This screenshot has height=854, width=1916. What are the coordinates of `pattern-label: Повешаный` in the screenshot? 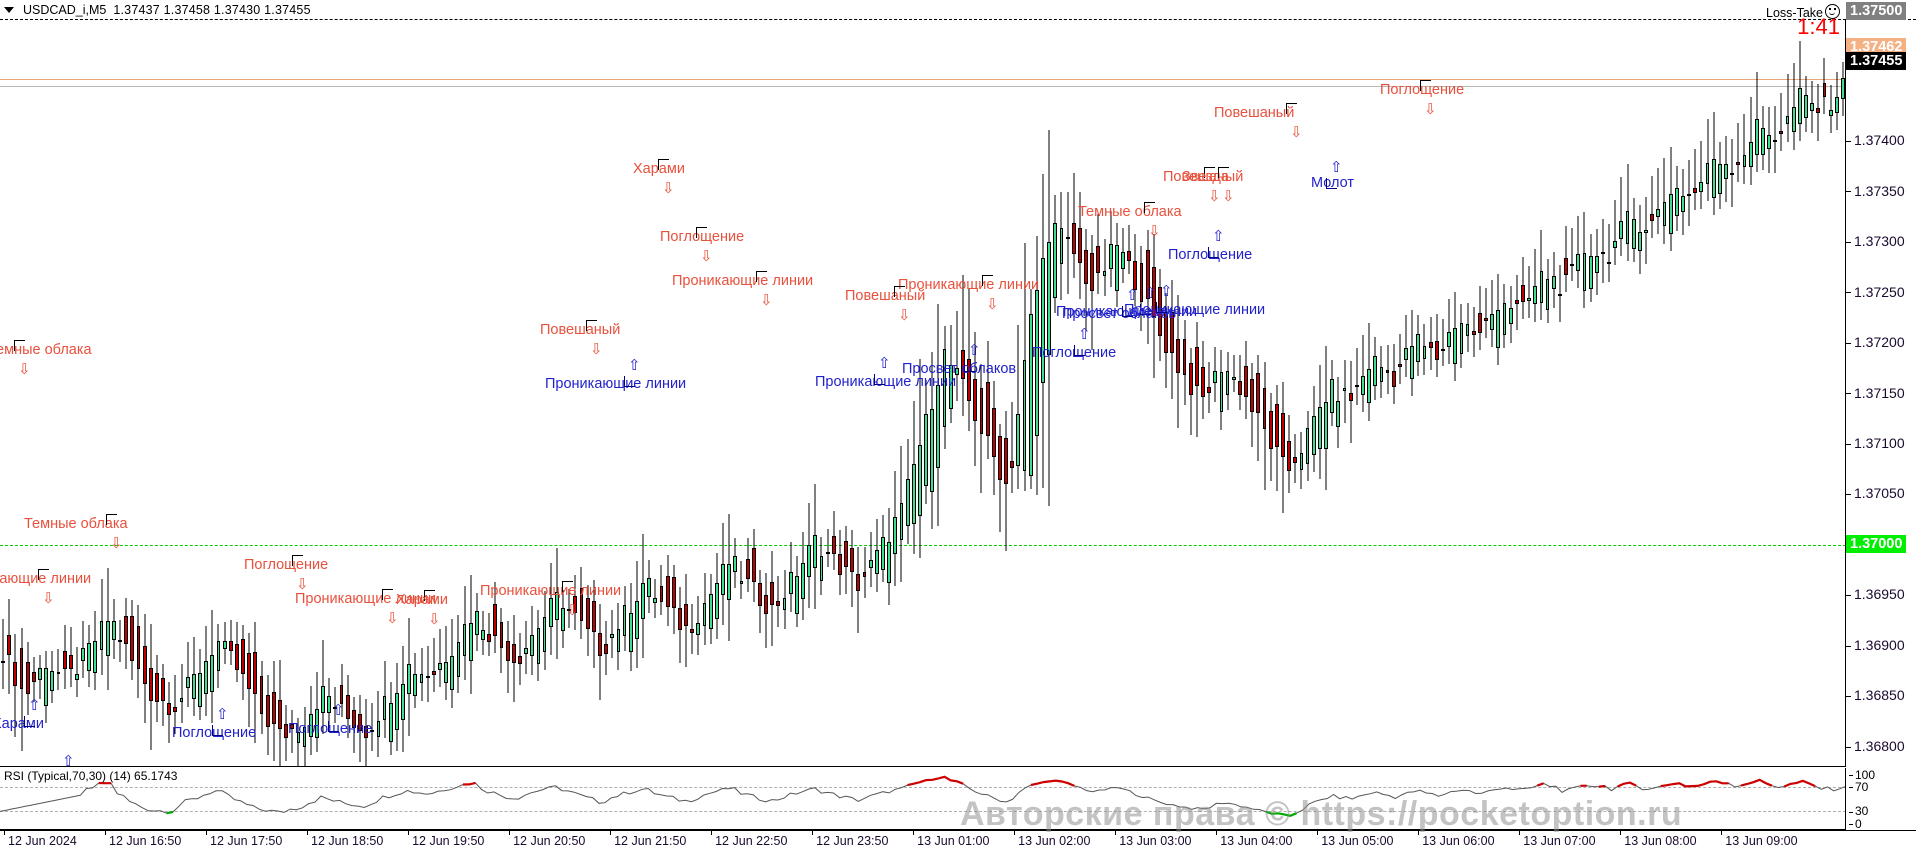 It's located at (1203, 177).